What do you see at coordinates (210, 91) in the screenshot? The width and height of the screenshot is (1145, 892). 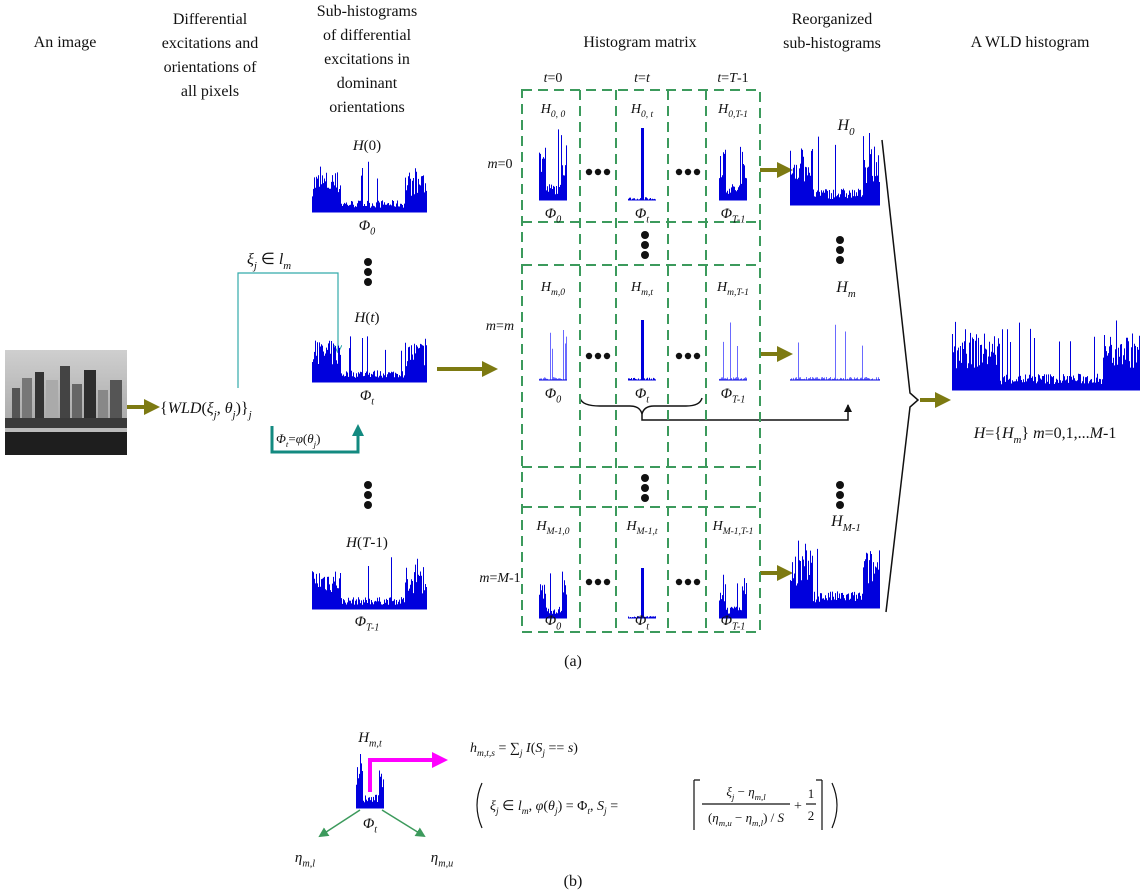 I see `label: all pixels` at bounding box center [210, 91].